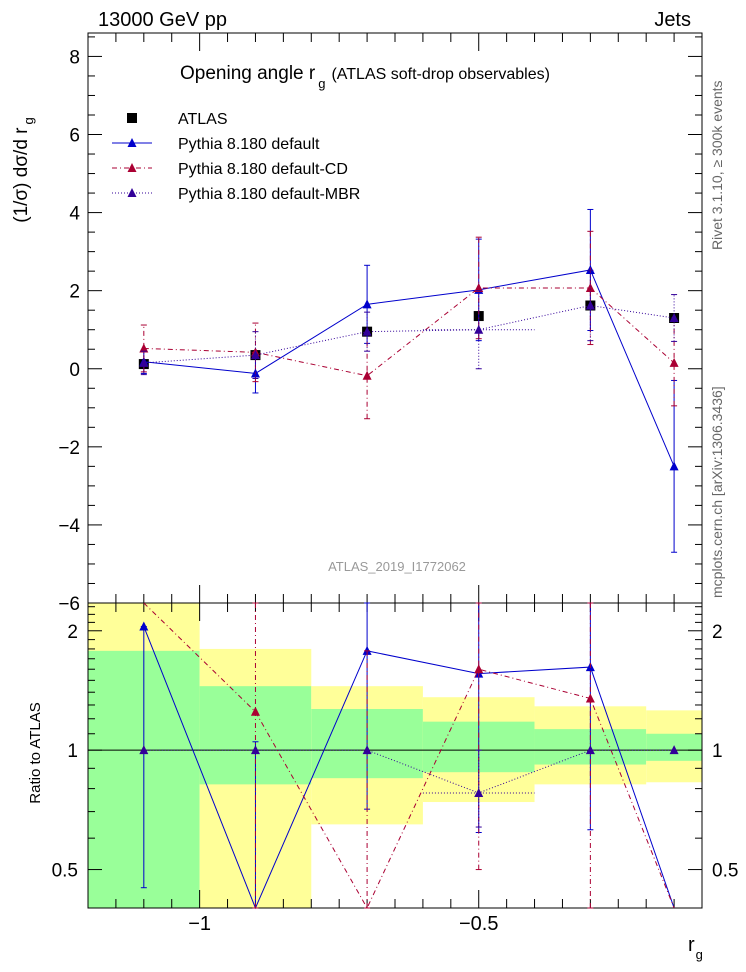 The height and width of the screenshot is (972, 746). Describe the element at coordinates (717, 751) in the screenshot. I see `ratio-tick-label-right: 1` at that location.